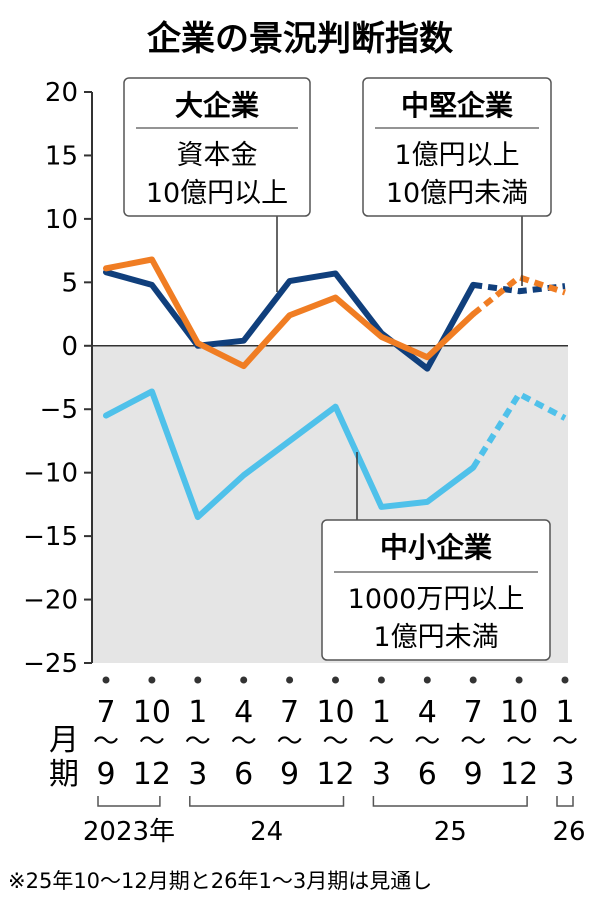 The image size is (600, 905). I want to click on legend-box-line: 1億円未満, so click(435, 637).